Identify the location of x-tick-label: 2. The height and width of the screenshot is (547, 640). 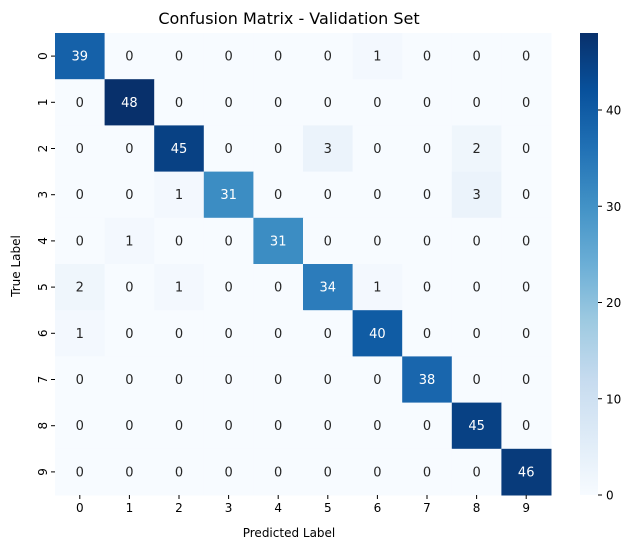
(179, 508).